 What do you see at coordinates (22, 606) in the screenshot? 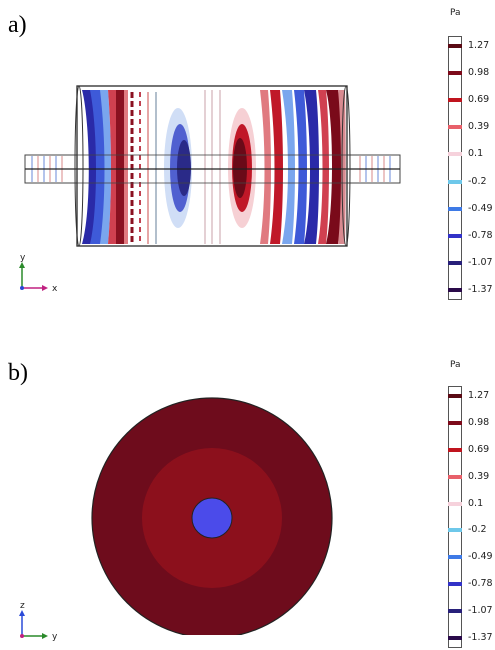
I see `axis-label-z: z` at bounding box center [22, 606].